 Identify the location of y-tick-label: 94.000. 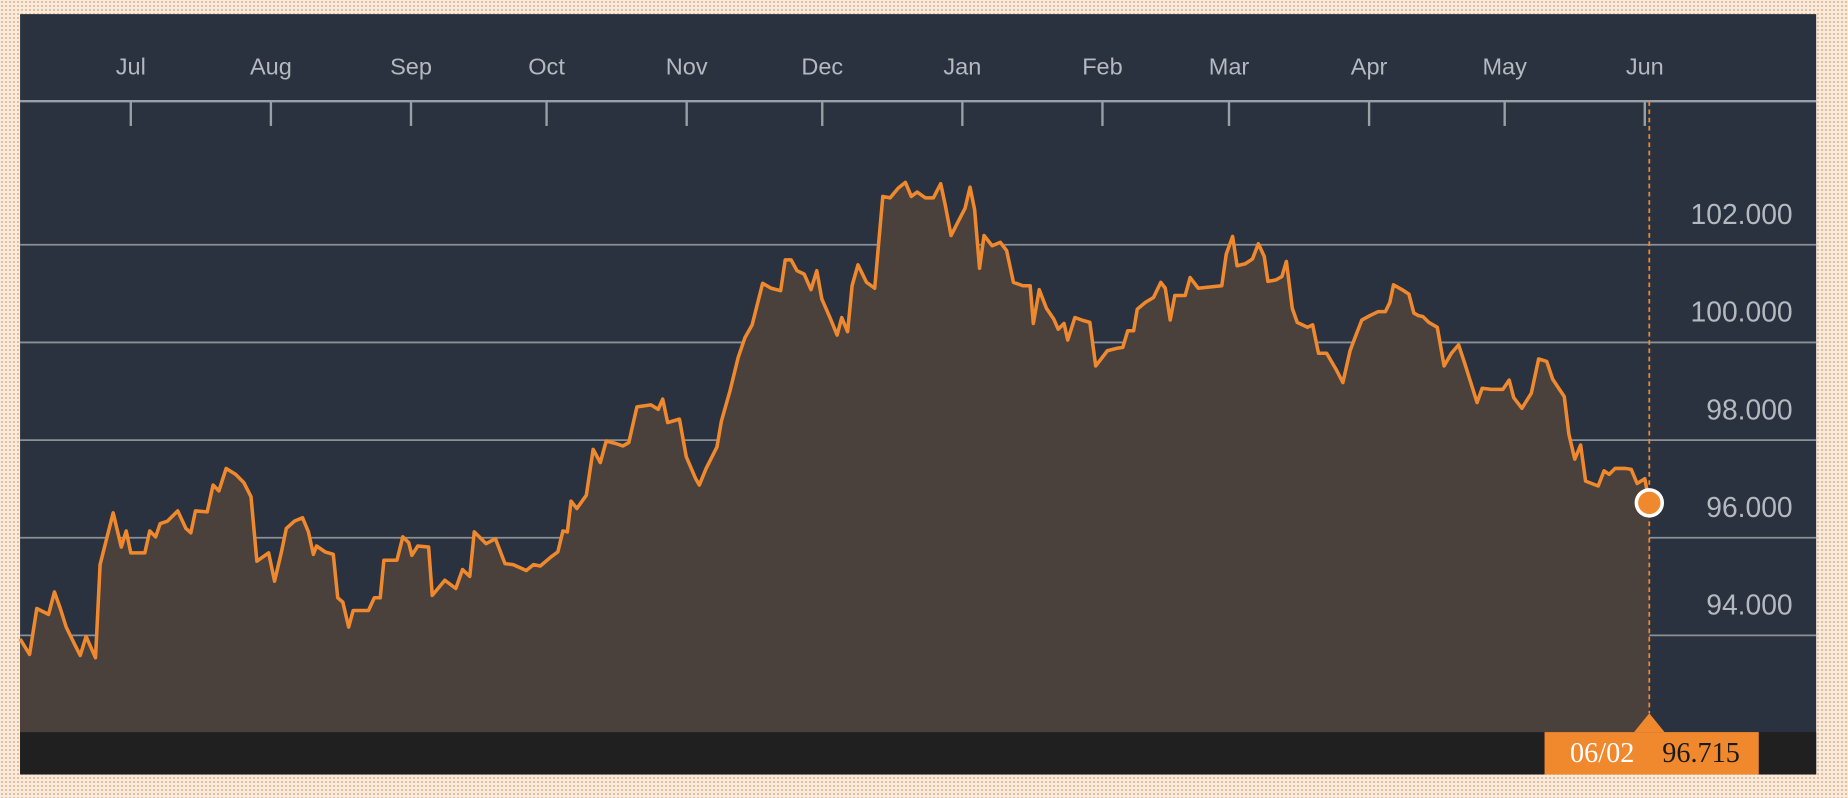
(1749, 605).